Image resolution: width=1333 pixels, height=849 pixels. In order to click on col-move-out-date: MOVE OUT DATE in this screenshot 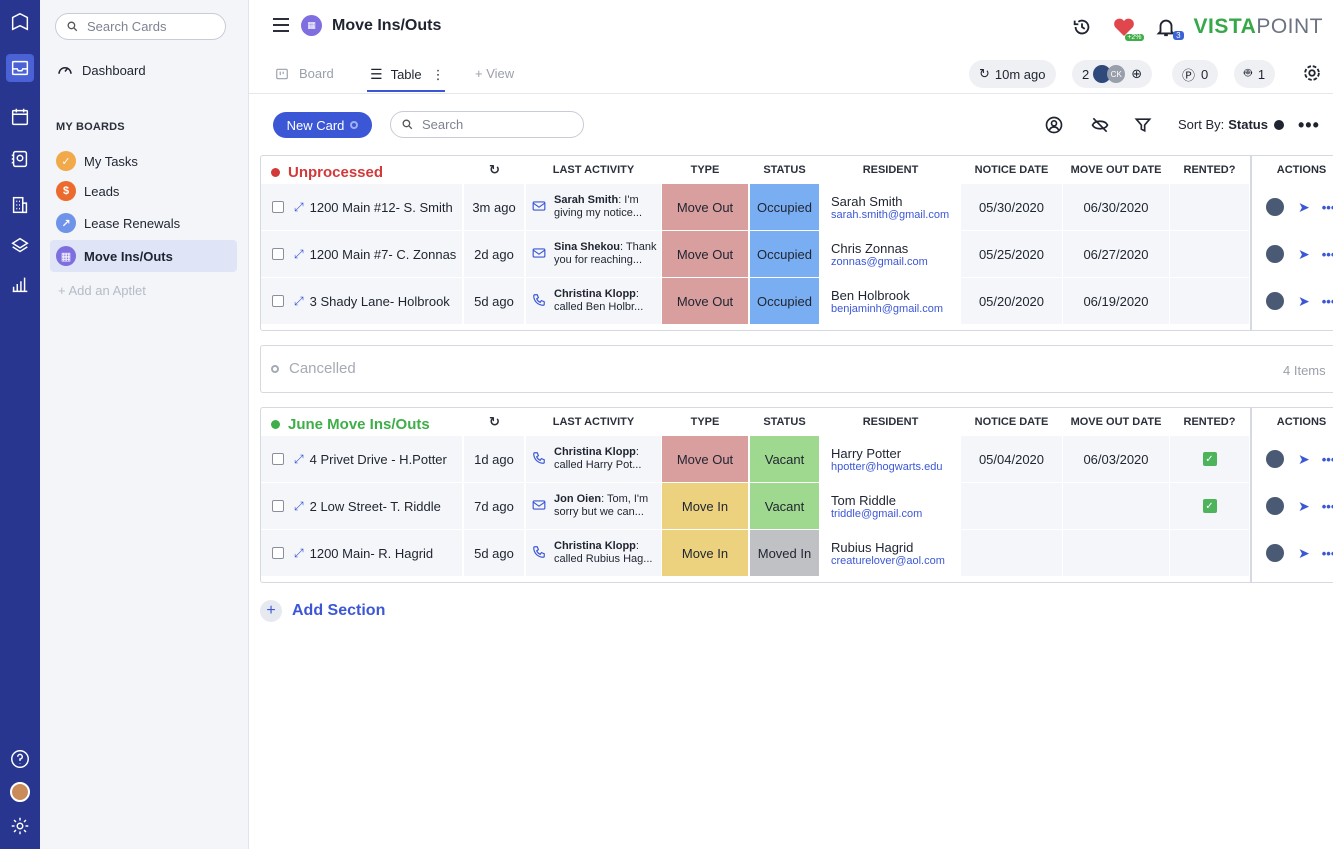, I will do `click(1116, 422)`.